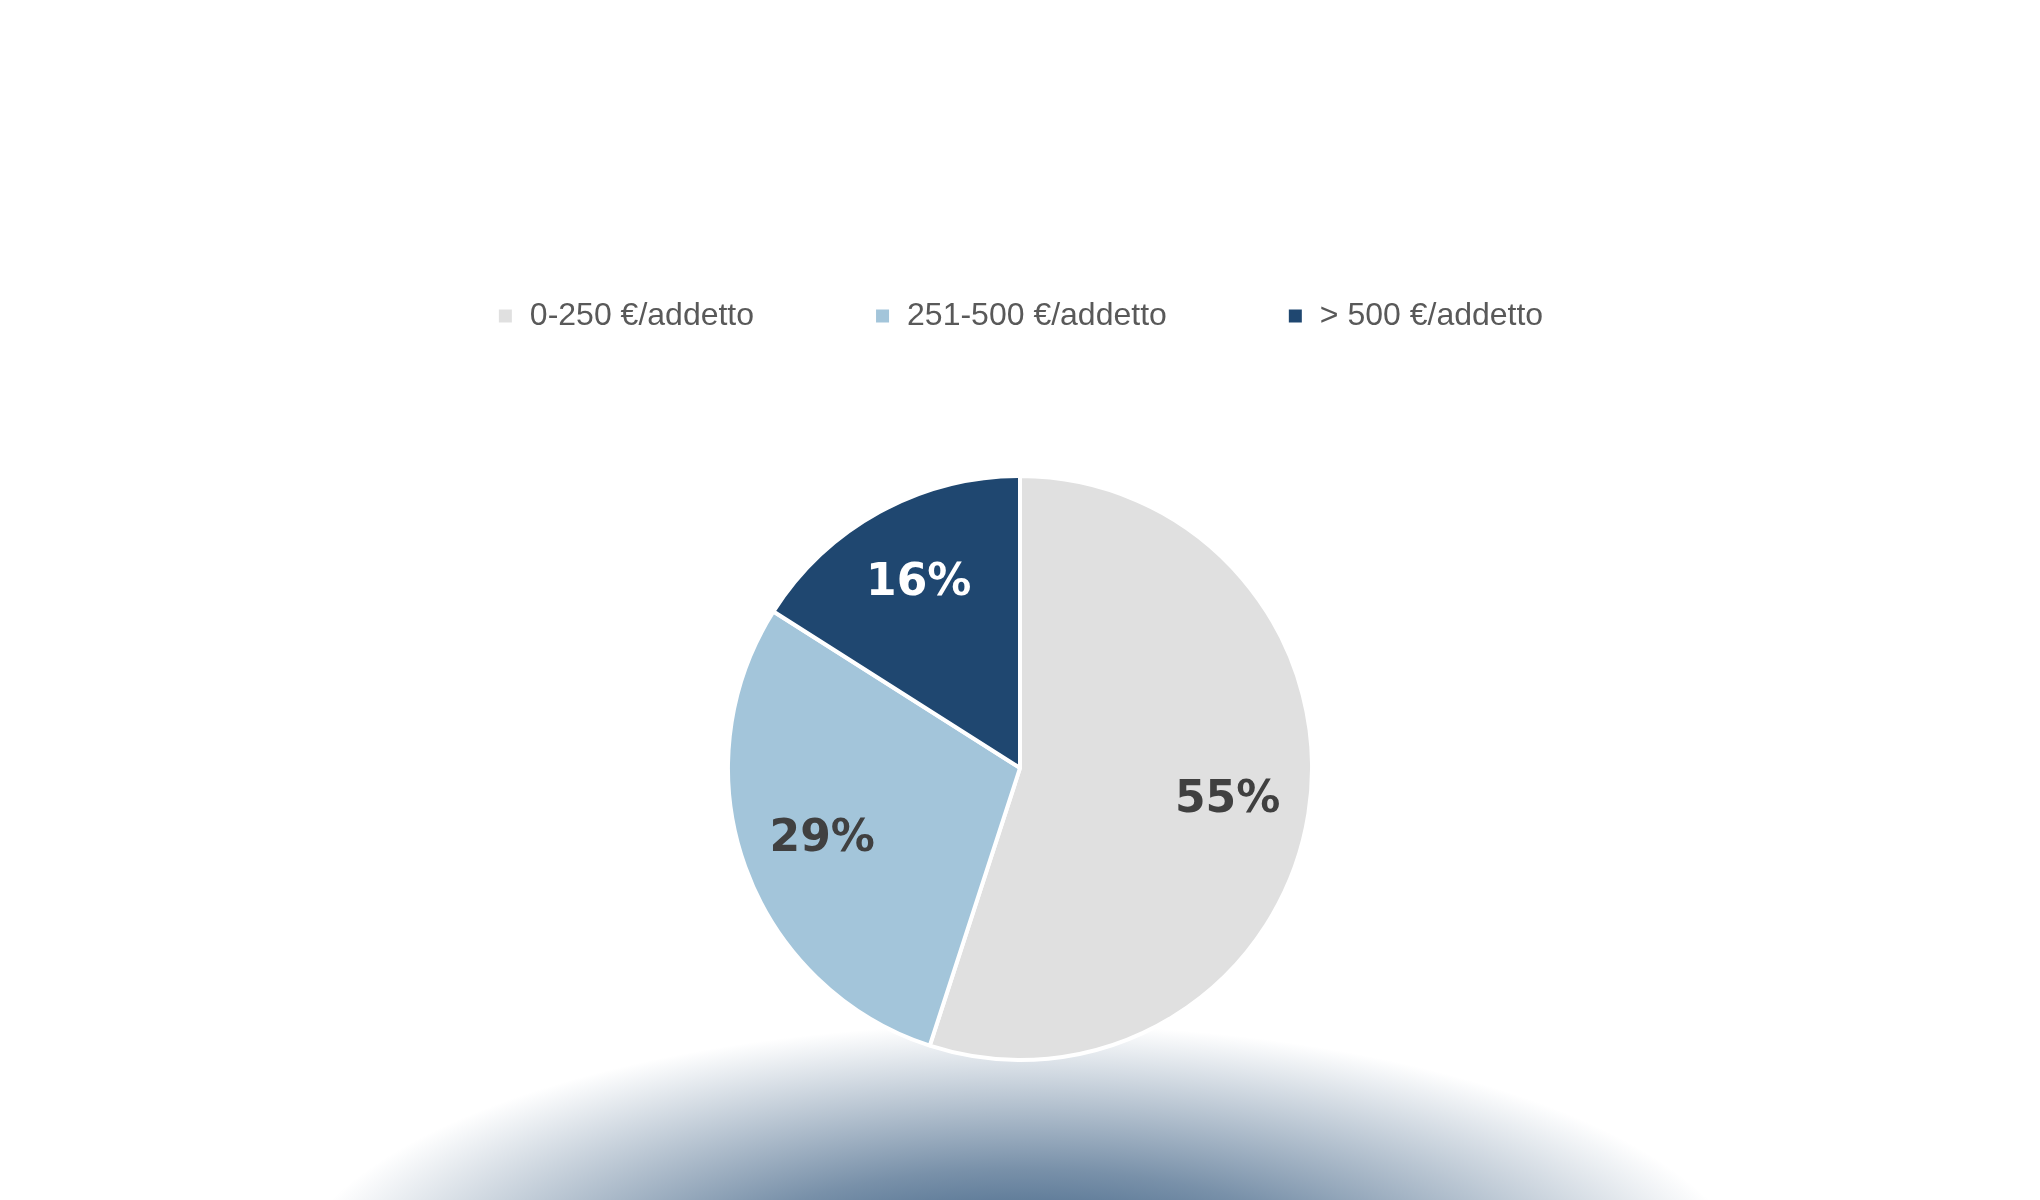 The width and height of the screenshot is (2040, 1200). What do you see at coordinates (1227, 797) in the screenshot?
I see `data-label: 55%` at bounding box center [1227, 797].